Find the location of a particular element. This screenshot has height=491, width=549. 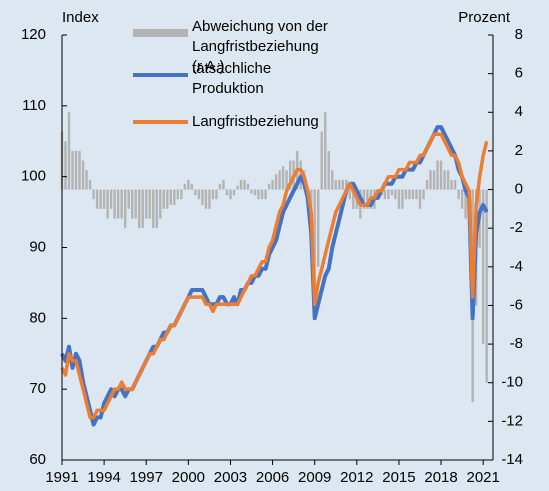

x-tick-label: 1991 is located at coordinates (61, 477).